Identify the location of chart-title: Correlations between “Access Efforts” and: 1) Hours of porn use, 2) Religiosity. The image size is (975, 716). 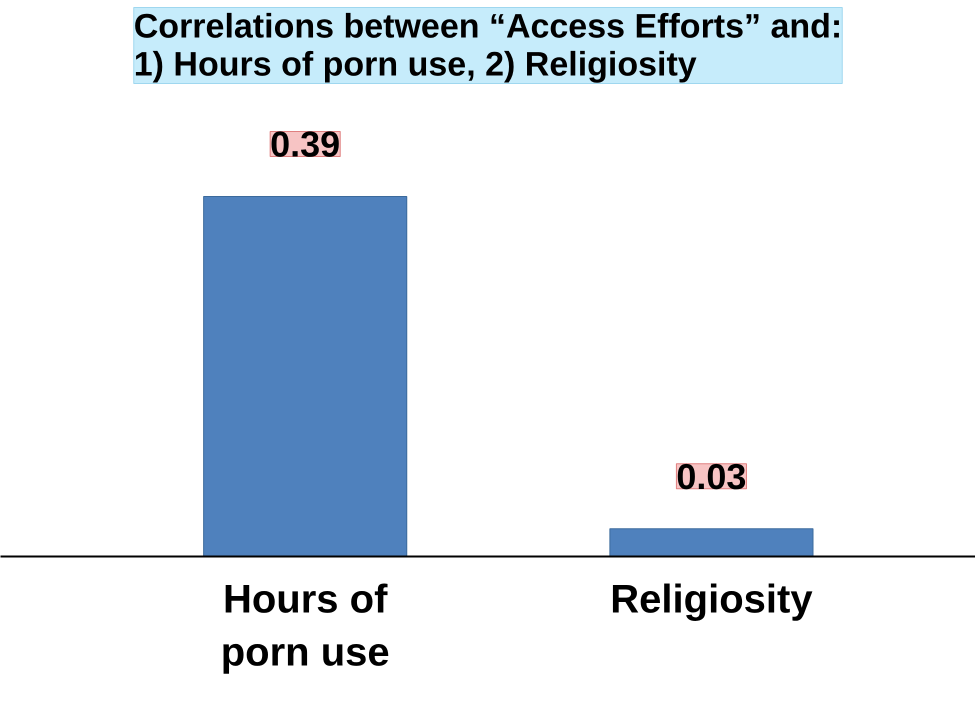
(488, 46).